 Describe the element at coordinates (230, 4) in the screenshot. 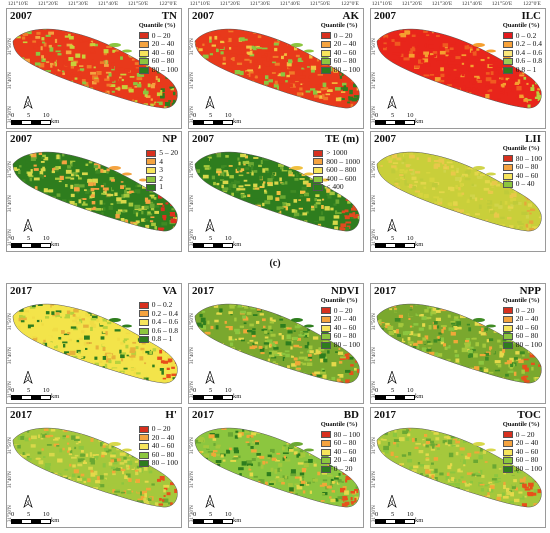

I see `lon-label: 121°20′E` at that location.